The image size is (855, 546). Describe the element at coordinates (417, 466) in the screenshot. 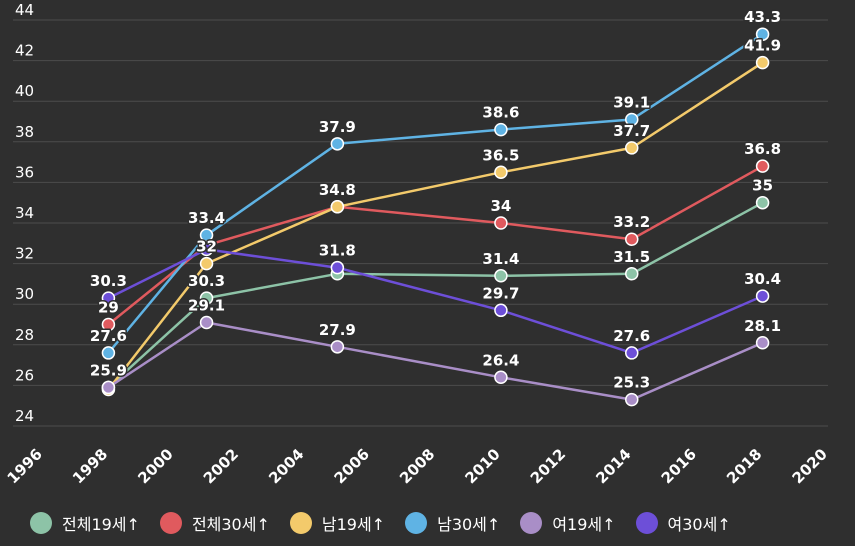

I see `x-tick-label: 2008` at that location.